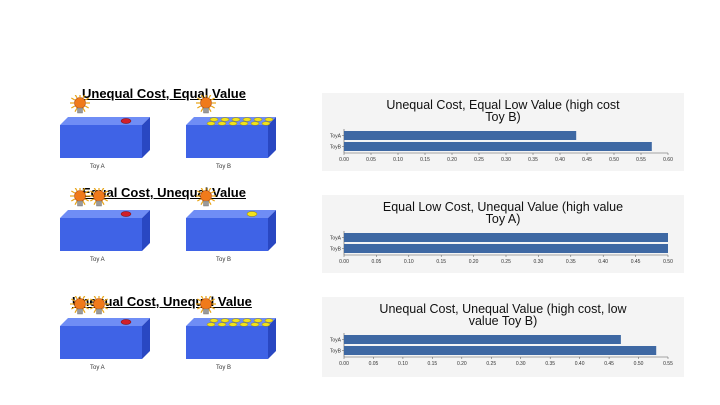 The width and height of the screenshot is (720, 405). What do you see at coordinates (503, 219) in the screenshot?
I see `chart-title-line: Toy A)` at bounding box center [503, 219].